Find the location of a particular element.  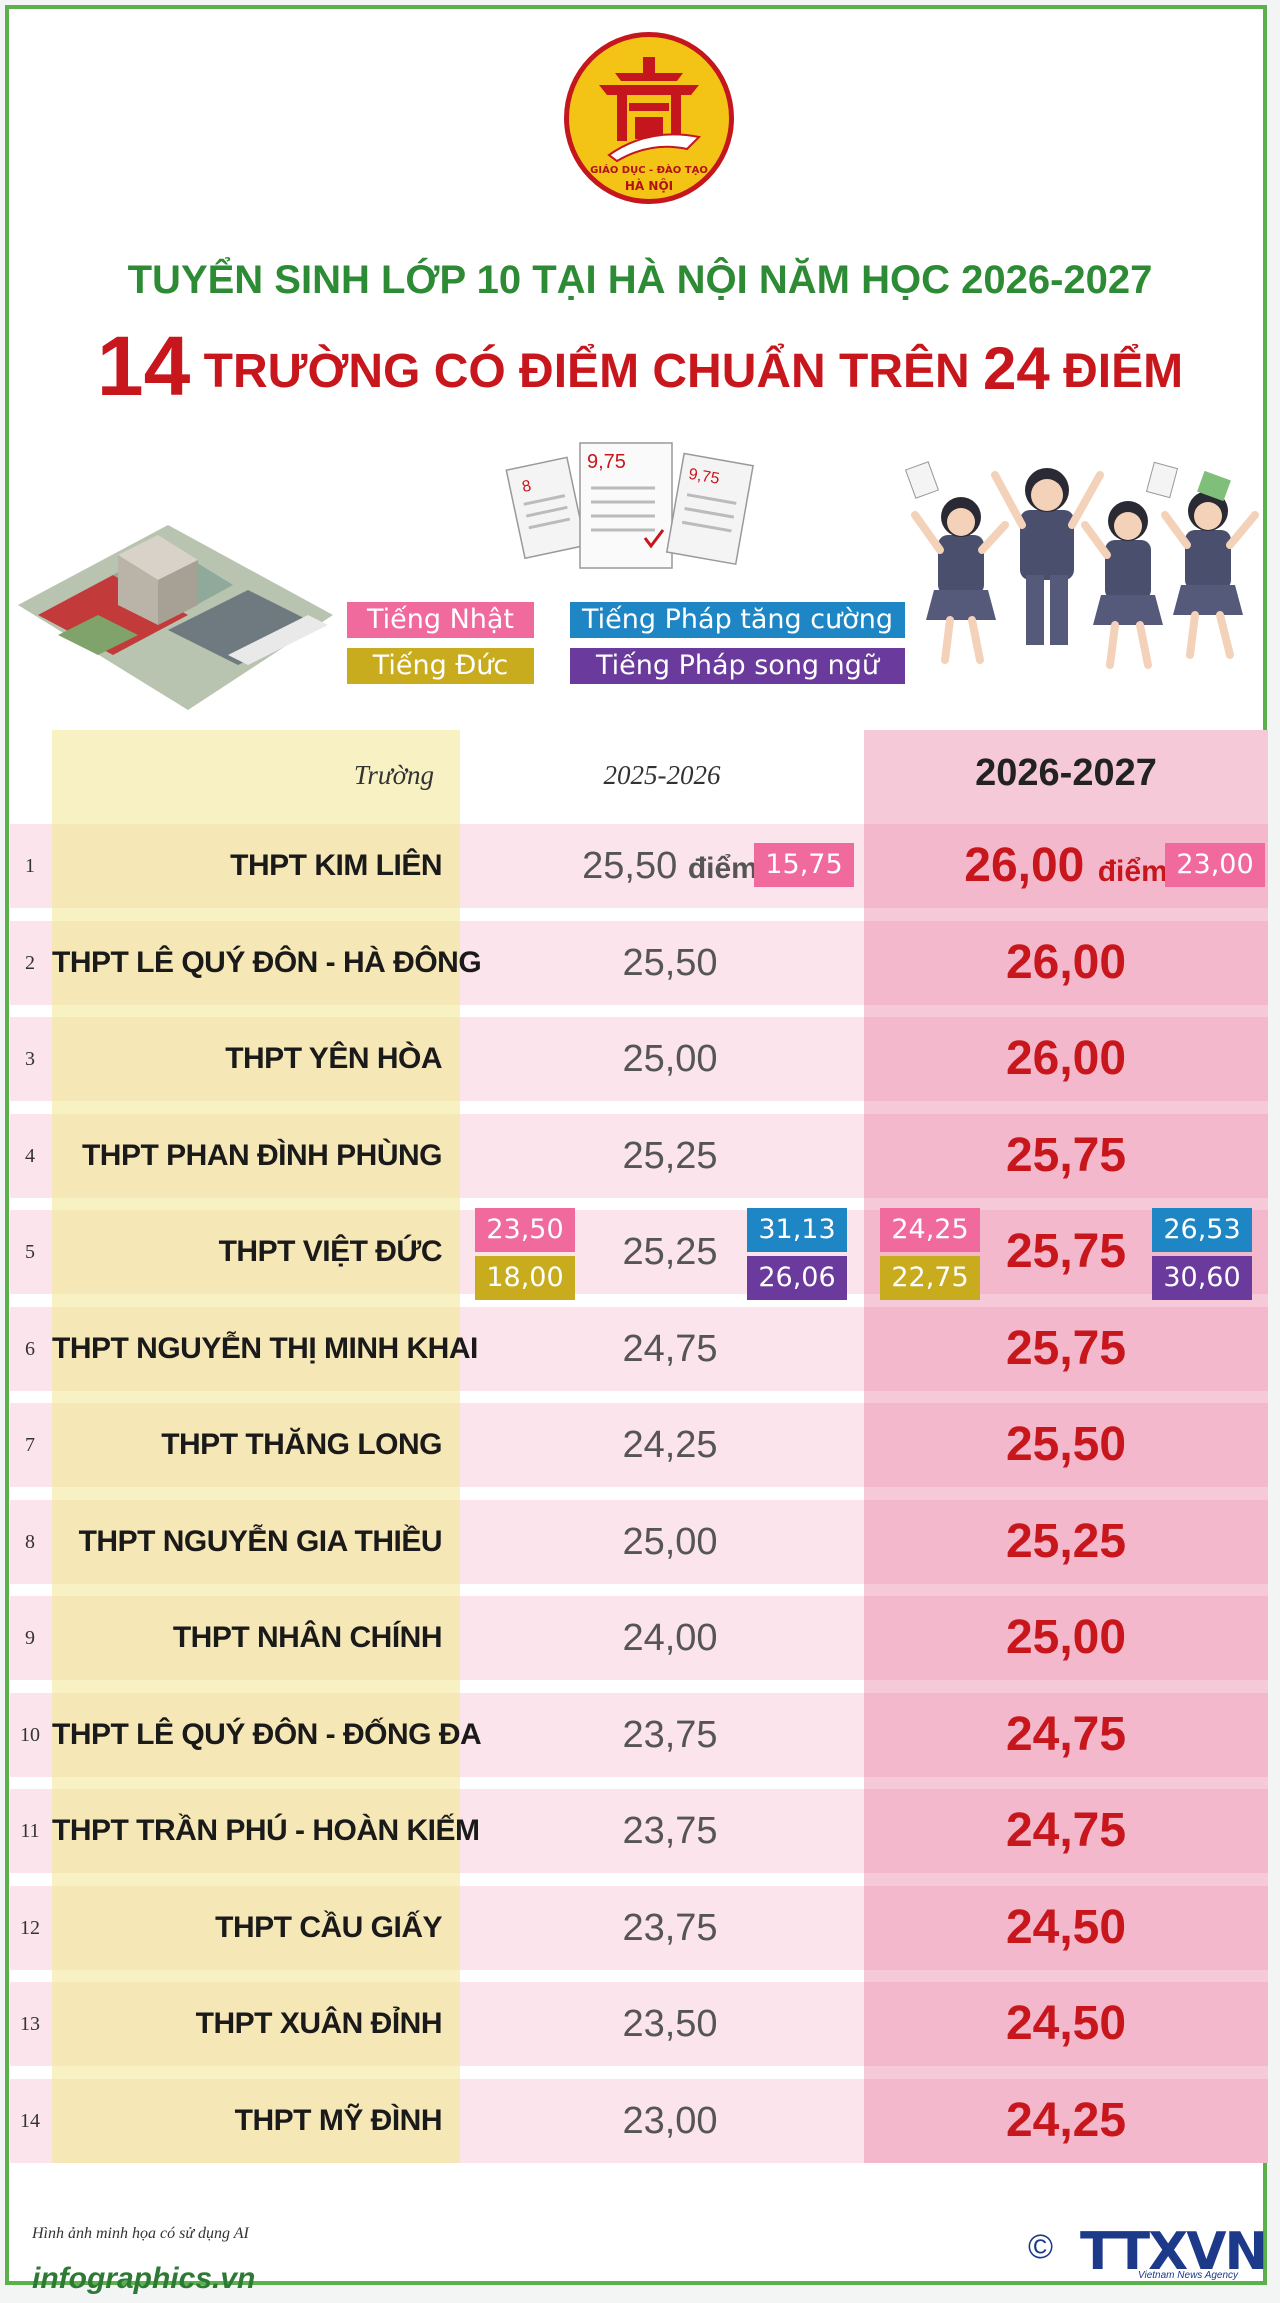

old-score: 23,50 is located at coordinates (670, 2024).